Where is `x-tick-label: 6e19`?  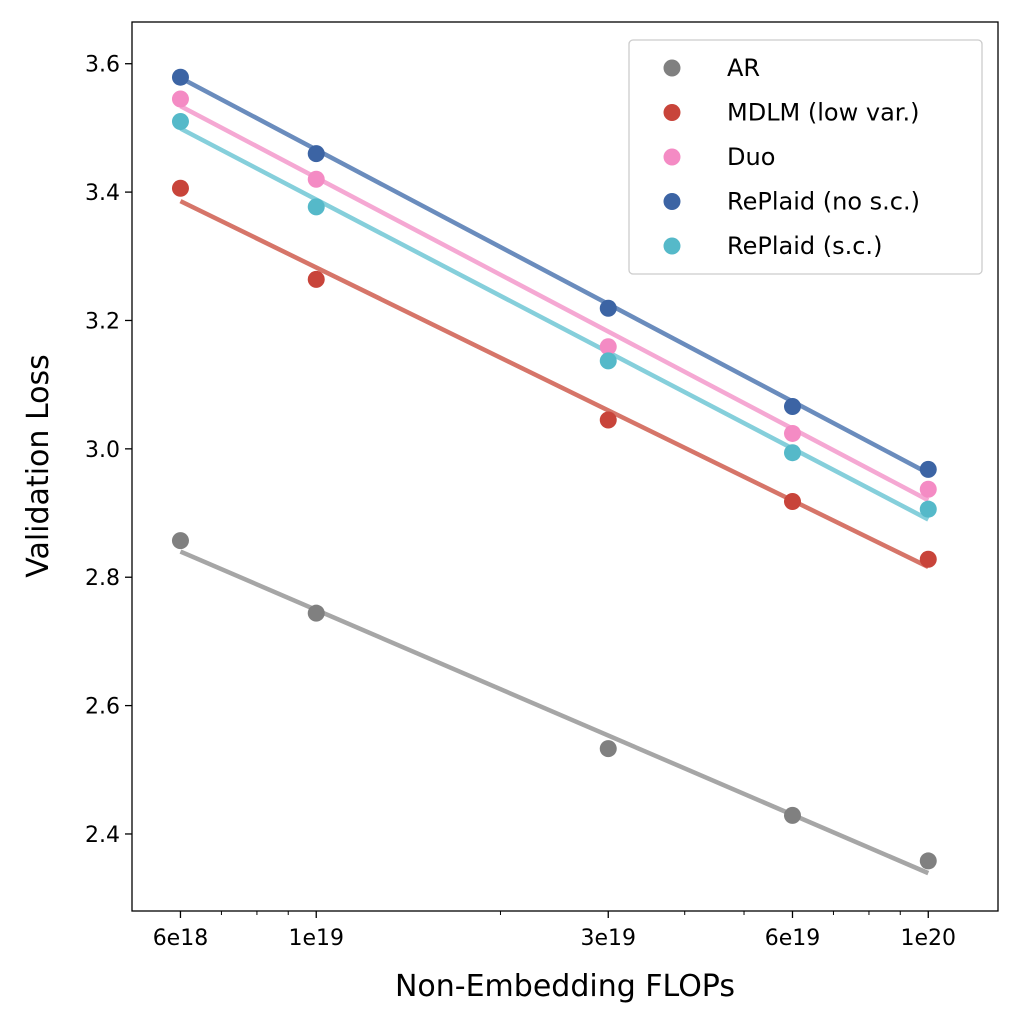 x-tick-label: 6e19 is located at coordinates (793, 938).